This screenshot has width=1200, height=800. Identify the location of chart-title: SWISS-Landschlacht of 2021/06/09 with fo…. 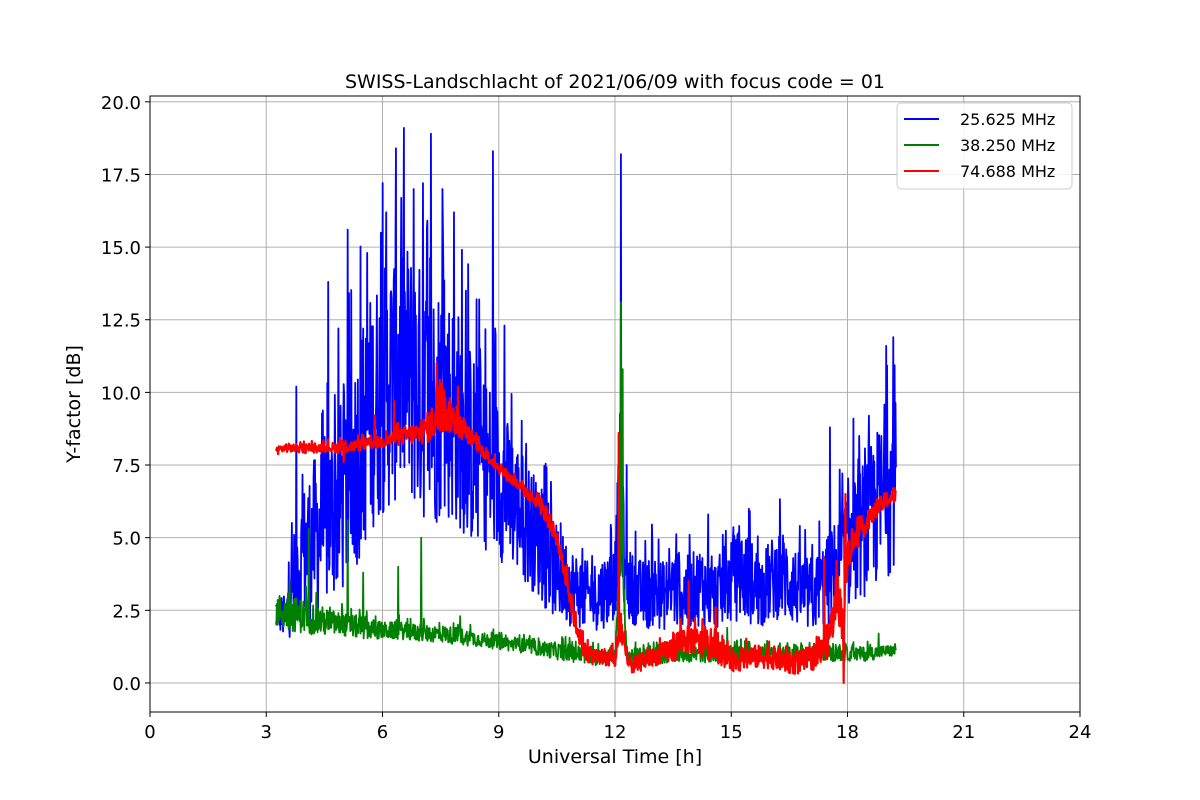
(615, 82).